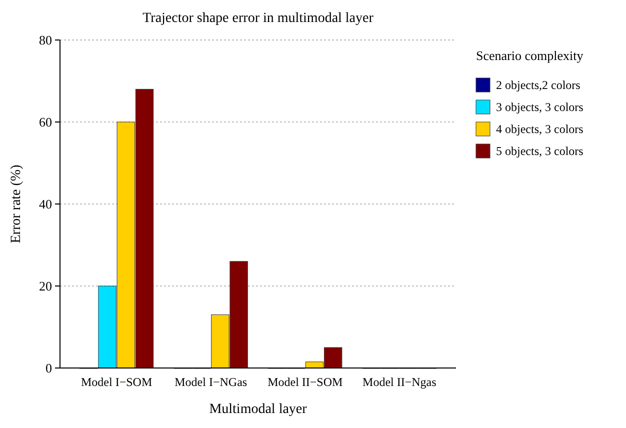 This screenshot has height=428, width=626. Describe the element at coordinates (540, 129) in the screenshot. I see `legend-label: 4 objects, 3 colors` at that location.